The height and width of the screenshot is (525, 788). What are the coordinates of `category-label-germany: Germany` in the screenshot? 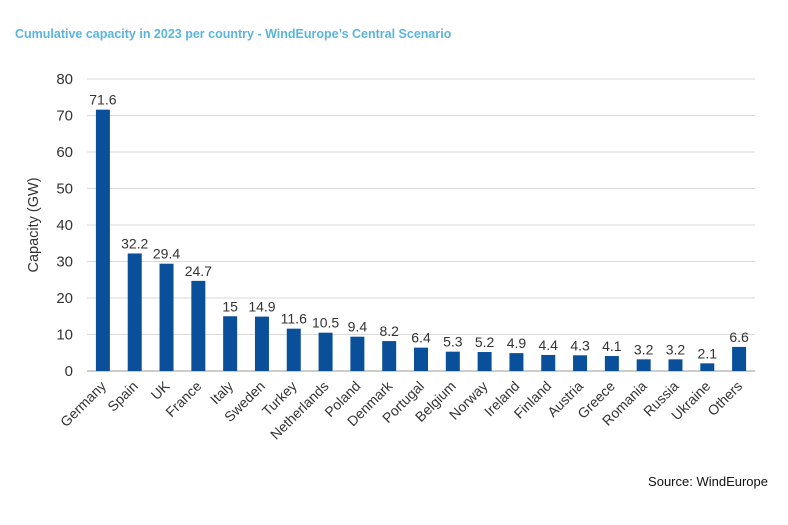 It's located at (83, 404).